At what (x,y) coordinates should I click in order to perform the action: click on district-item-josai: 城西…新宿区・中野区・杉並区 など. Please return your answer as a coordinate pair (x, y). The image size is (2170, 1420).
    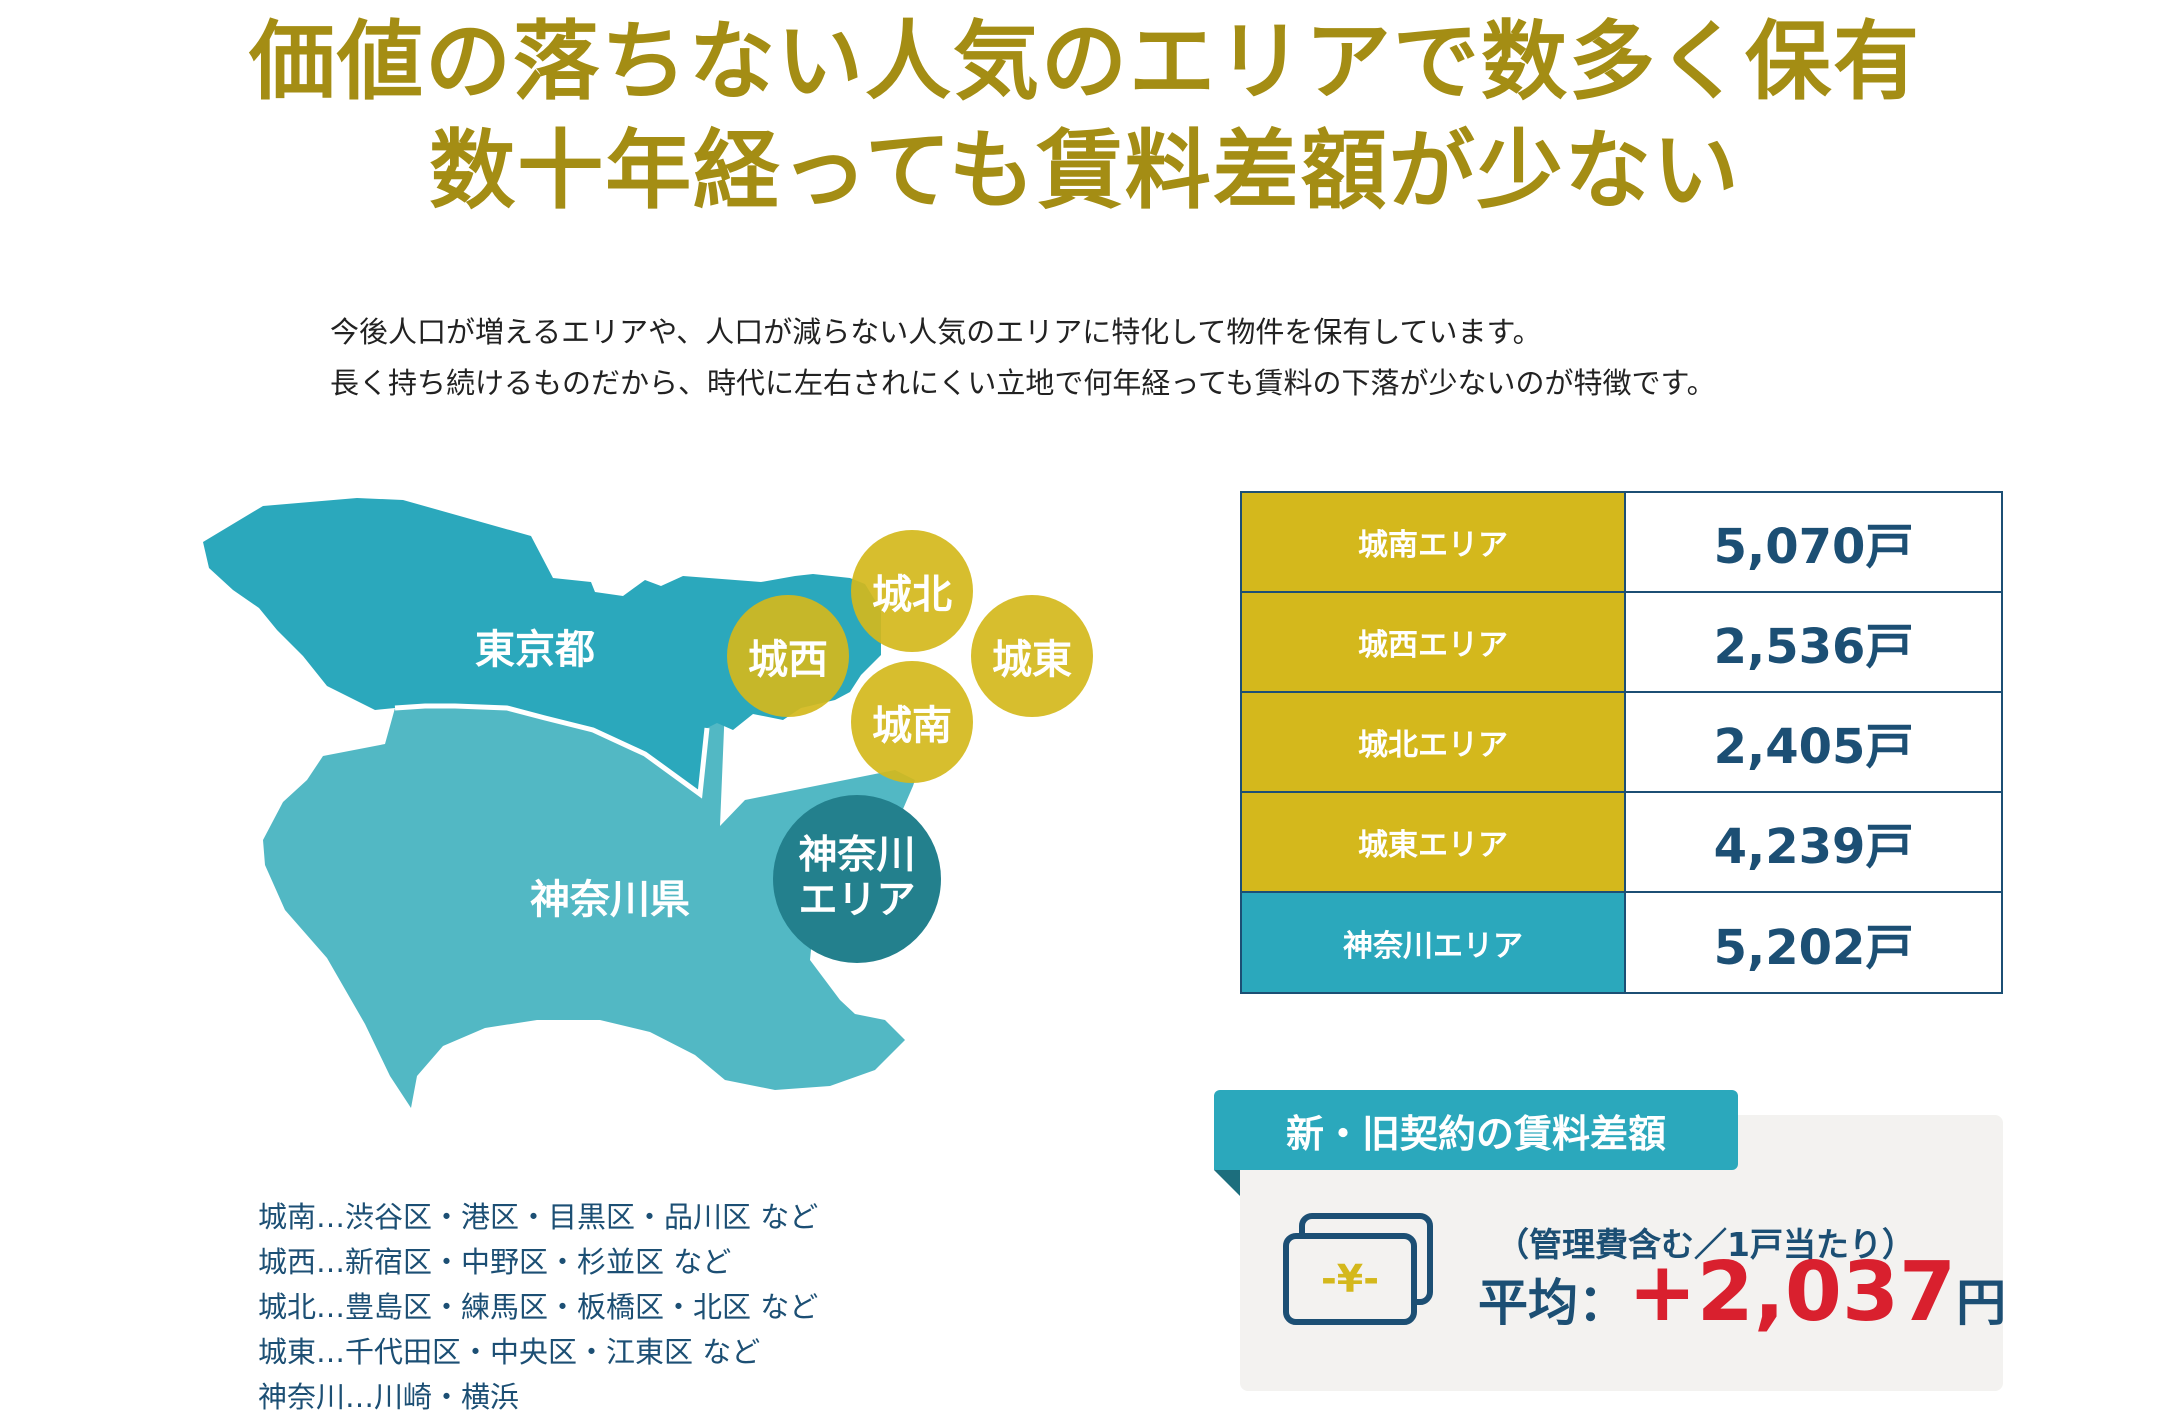
    Looking at the image, I should click on (495, 1262).